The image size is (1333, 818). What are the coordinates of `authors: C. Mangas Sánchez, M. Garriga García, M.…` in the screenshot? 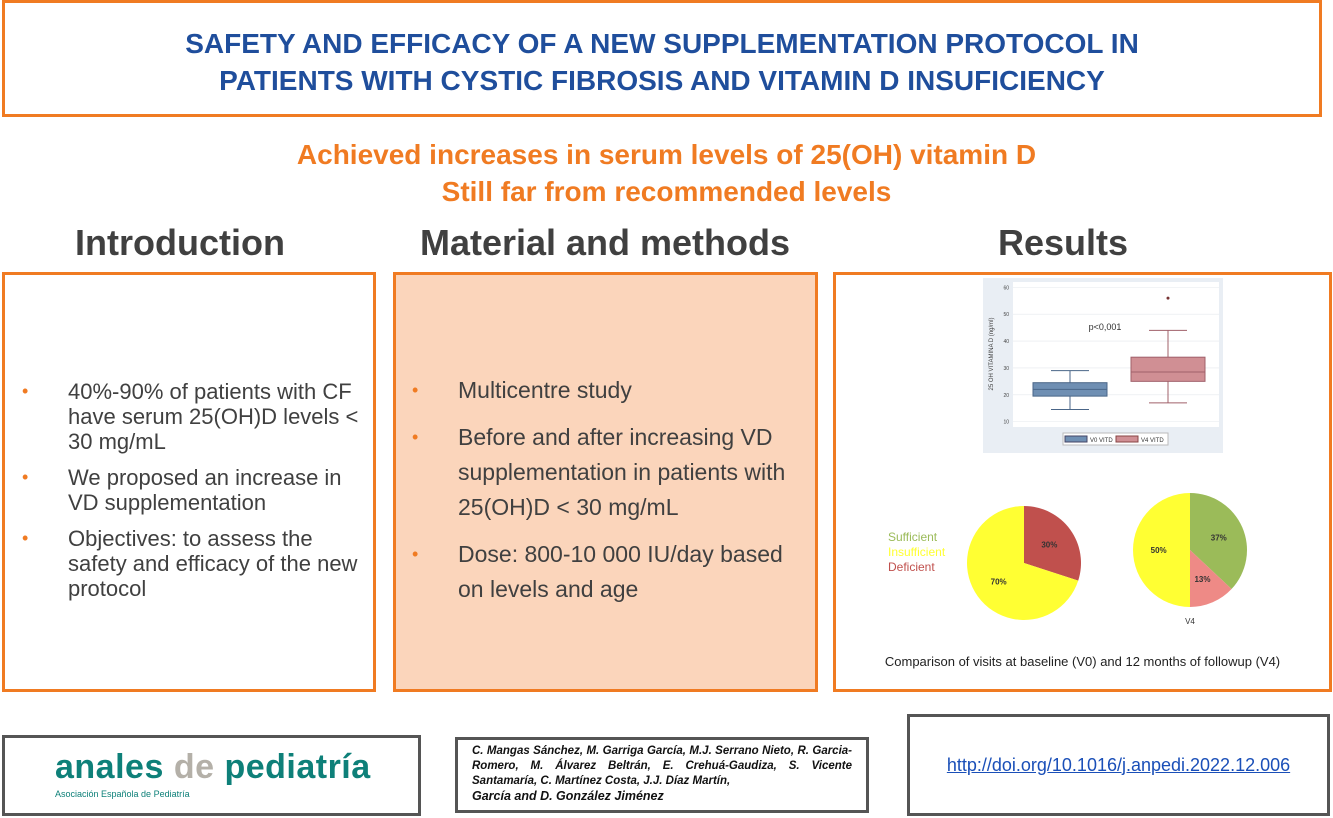 It's located at (662, 766).